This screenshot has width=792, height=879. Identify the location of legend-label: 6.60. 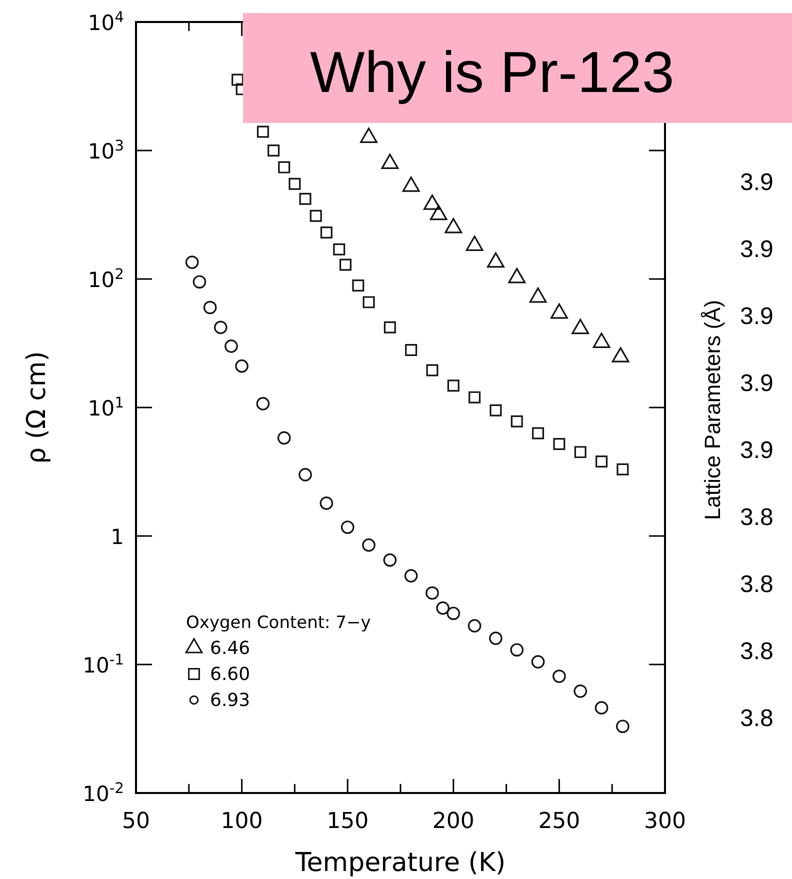
(230, 674).